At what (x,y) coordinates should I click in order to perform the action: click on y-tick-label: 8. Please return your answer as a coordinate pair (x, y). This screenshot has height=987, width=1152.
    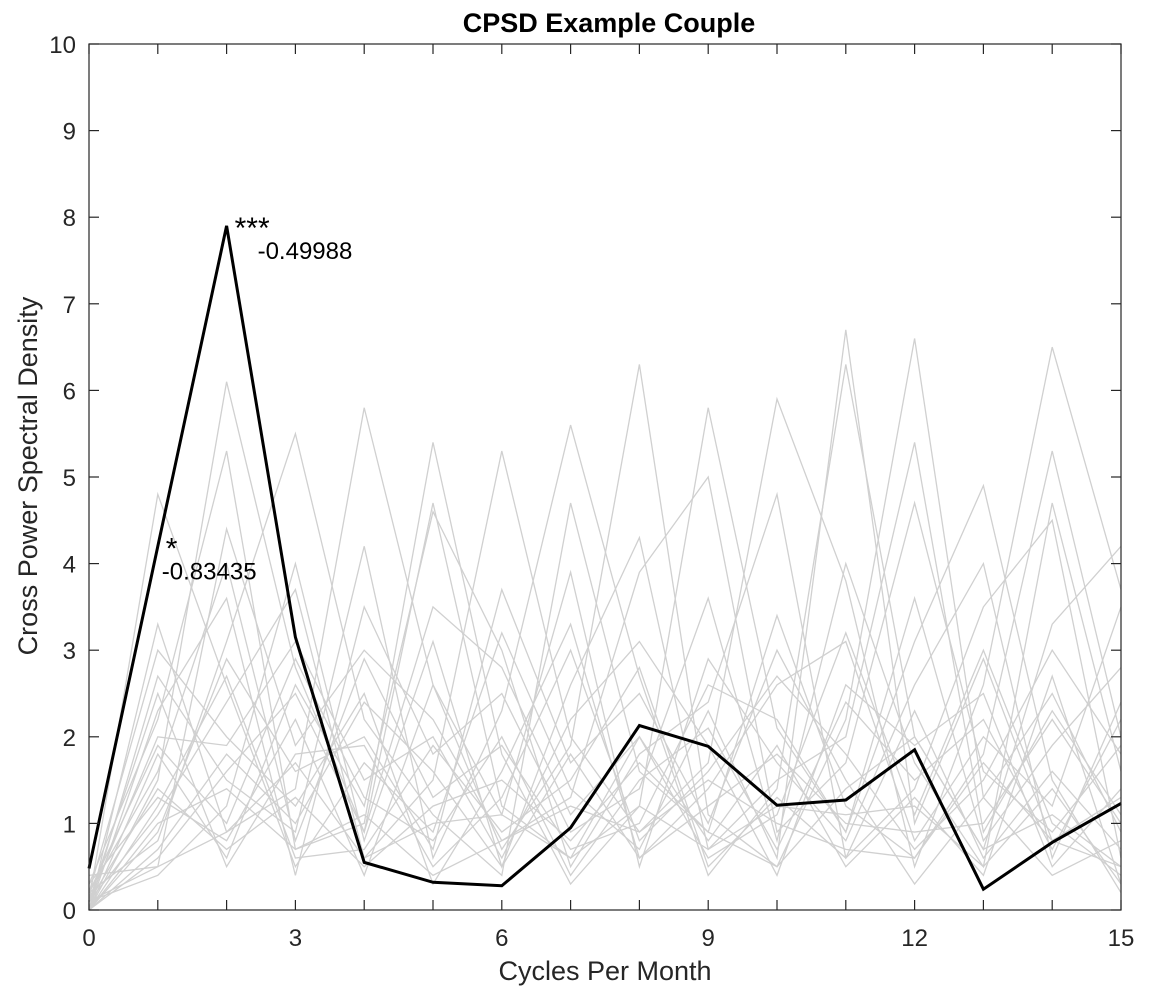
    Looking at the image, I should click on (69, 218).